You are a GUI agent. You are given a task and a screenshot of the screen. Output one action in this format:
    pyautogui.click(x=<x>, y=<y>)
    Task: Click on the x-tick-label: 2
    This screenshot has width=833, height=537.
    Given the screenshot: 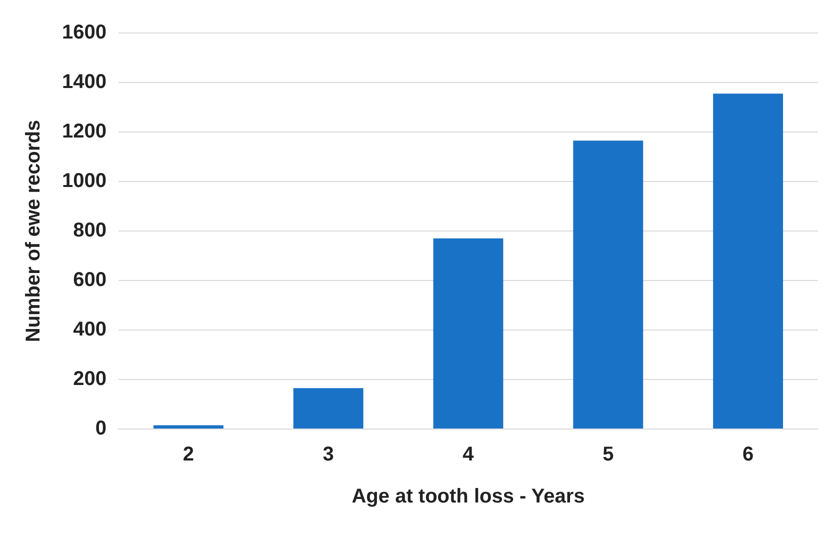 What is the action you would take?
    pyautogui.click(x=188, y=455)
    